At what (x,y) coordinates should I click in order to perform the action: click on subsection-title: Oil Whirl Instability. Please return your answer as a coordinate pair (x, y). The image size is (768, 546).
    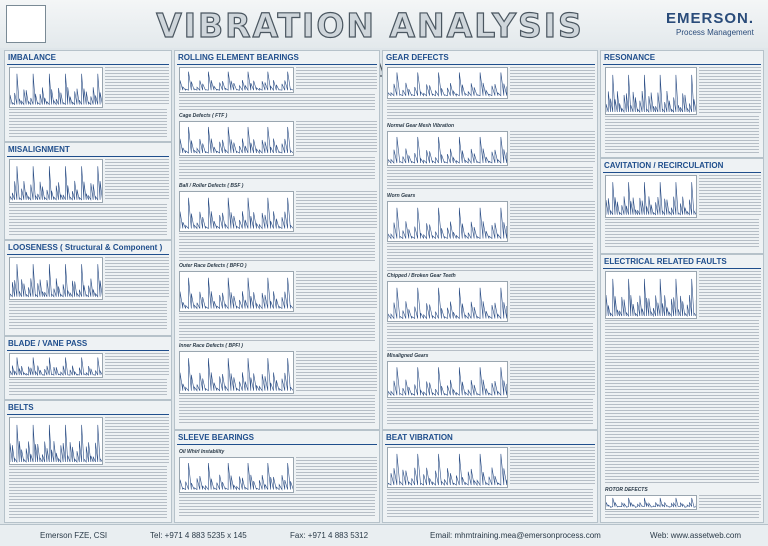
    Looking at the image, I should click on (202, 452).